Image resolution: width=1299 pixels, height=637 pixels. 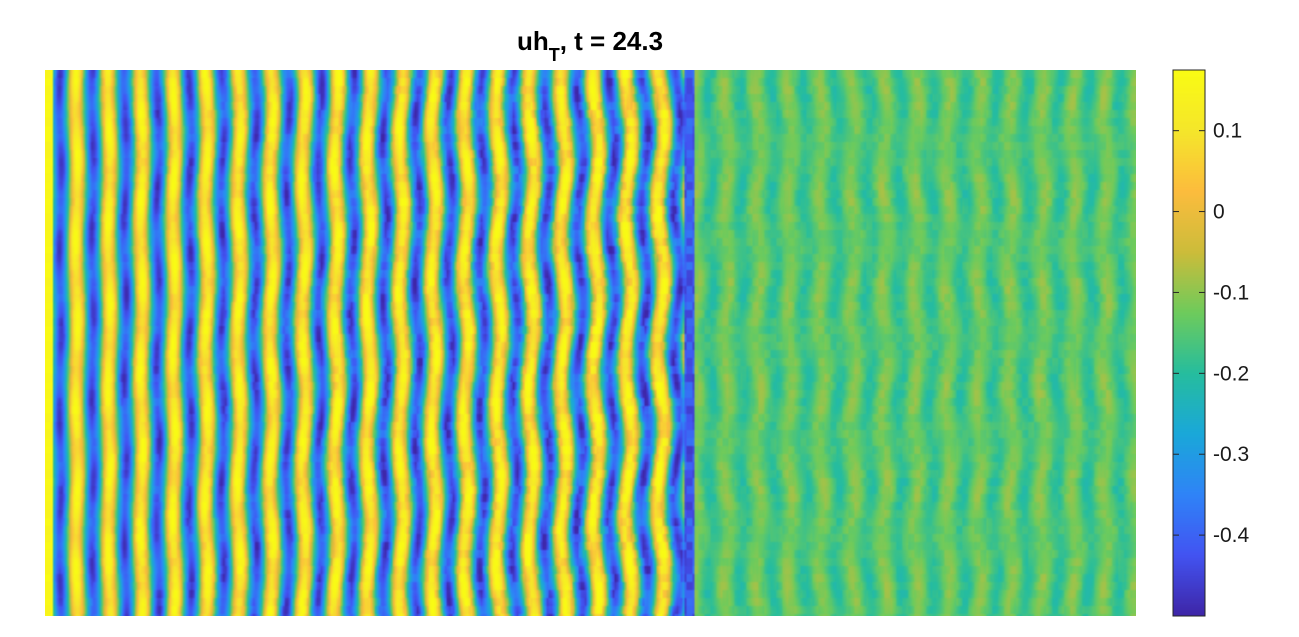 What do you see at coordinates (1231, 292) in the screenshot?
I see `colorbar-tick-label: -0.1` at bounding box center [1231, 292].